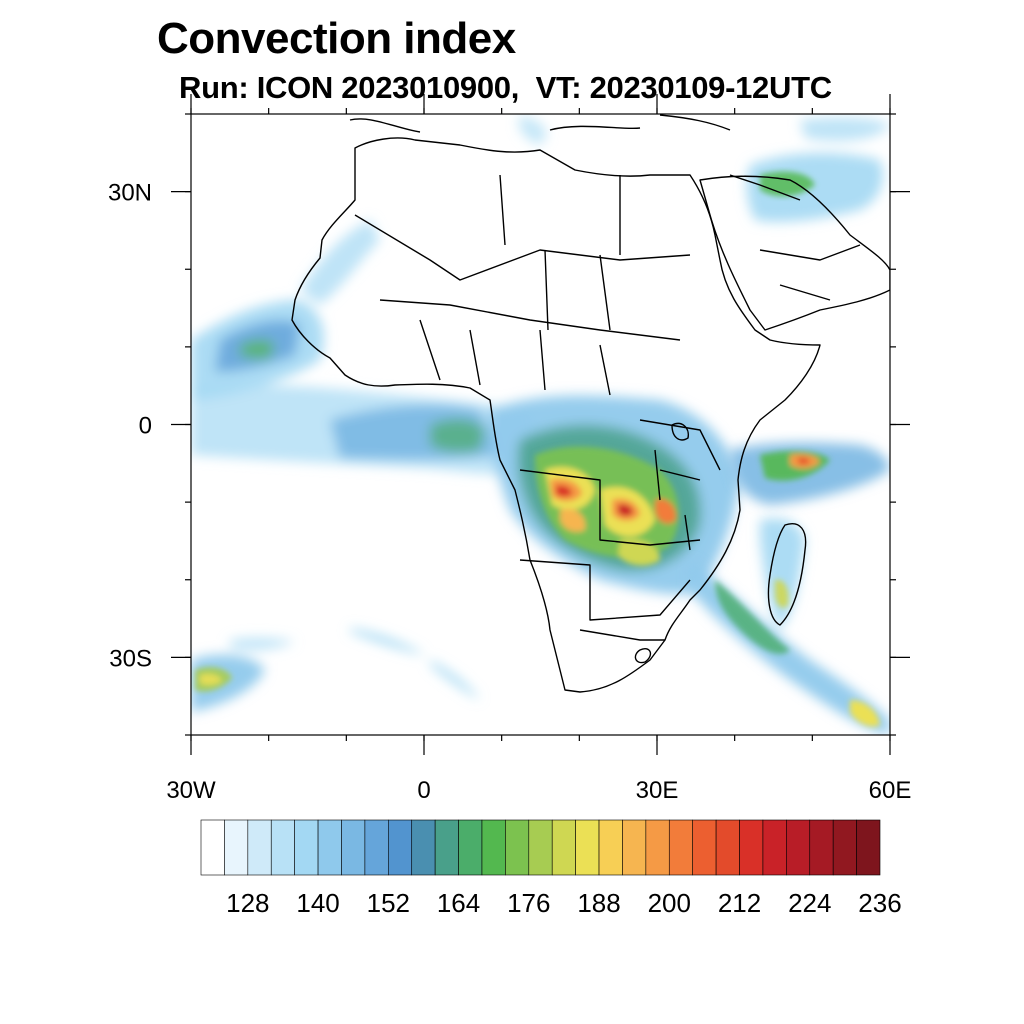 The image size is (1024, 1024). I want to click on colorbar-label: 212, so click(739, 903).